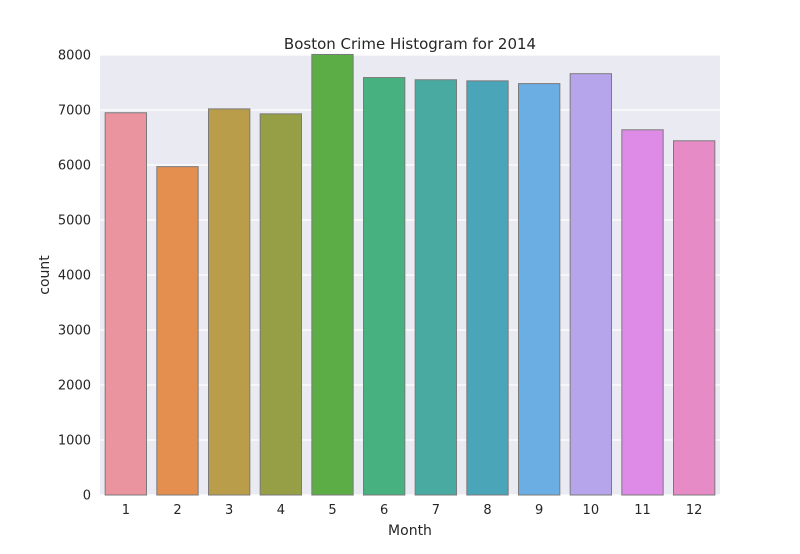  What do you see at coordinates (694, 510) in the screenshot?
I see `x-tick-label: 12` at bounding box center [694, 510].